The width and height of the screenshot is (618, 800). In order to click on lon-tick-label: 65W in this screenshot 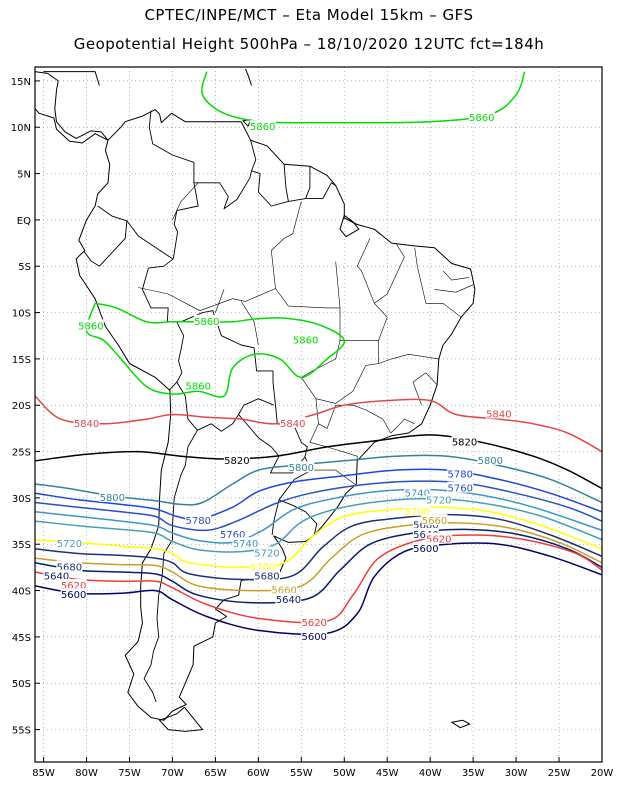, I will do `click(215, 773)`.